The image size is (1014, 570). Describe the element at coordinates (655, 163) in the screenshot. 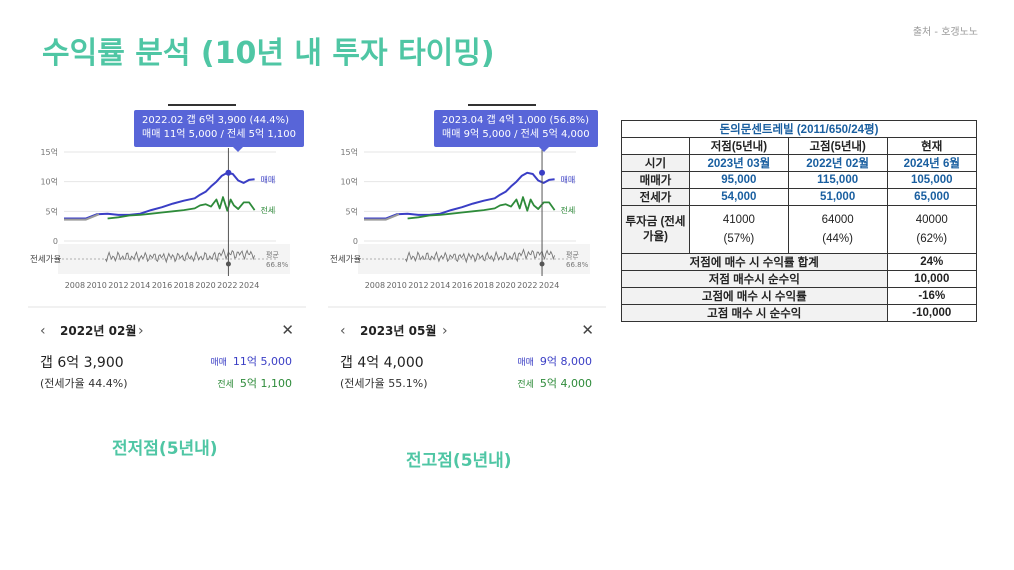

I see `row-label: 시기` at that location.